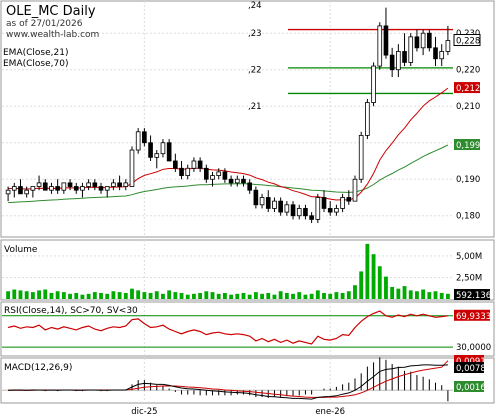 Image resolution: width=496 pixels, height=420 pixels. What do you see at coordinates (473, 348) in the screenshot?
I see `rsi-axis-label: 30,0000` at bounding box center [473, 348].